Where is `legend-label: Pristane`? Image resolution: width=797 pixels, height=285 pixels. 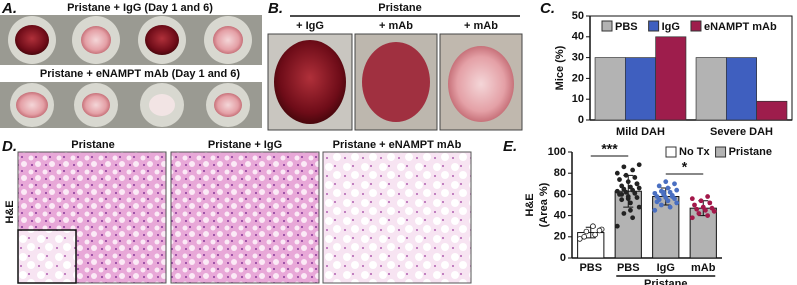 legend-label: Pristane is located at coordinates (750, 152).